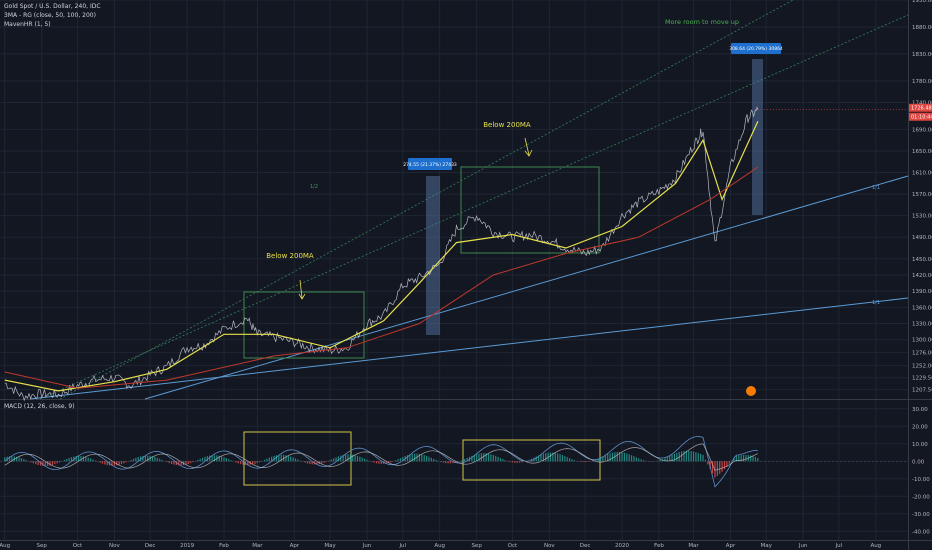  I want to click on fib-fan-label-2: 1/1, so click(876, 303).